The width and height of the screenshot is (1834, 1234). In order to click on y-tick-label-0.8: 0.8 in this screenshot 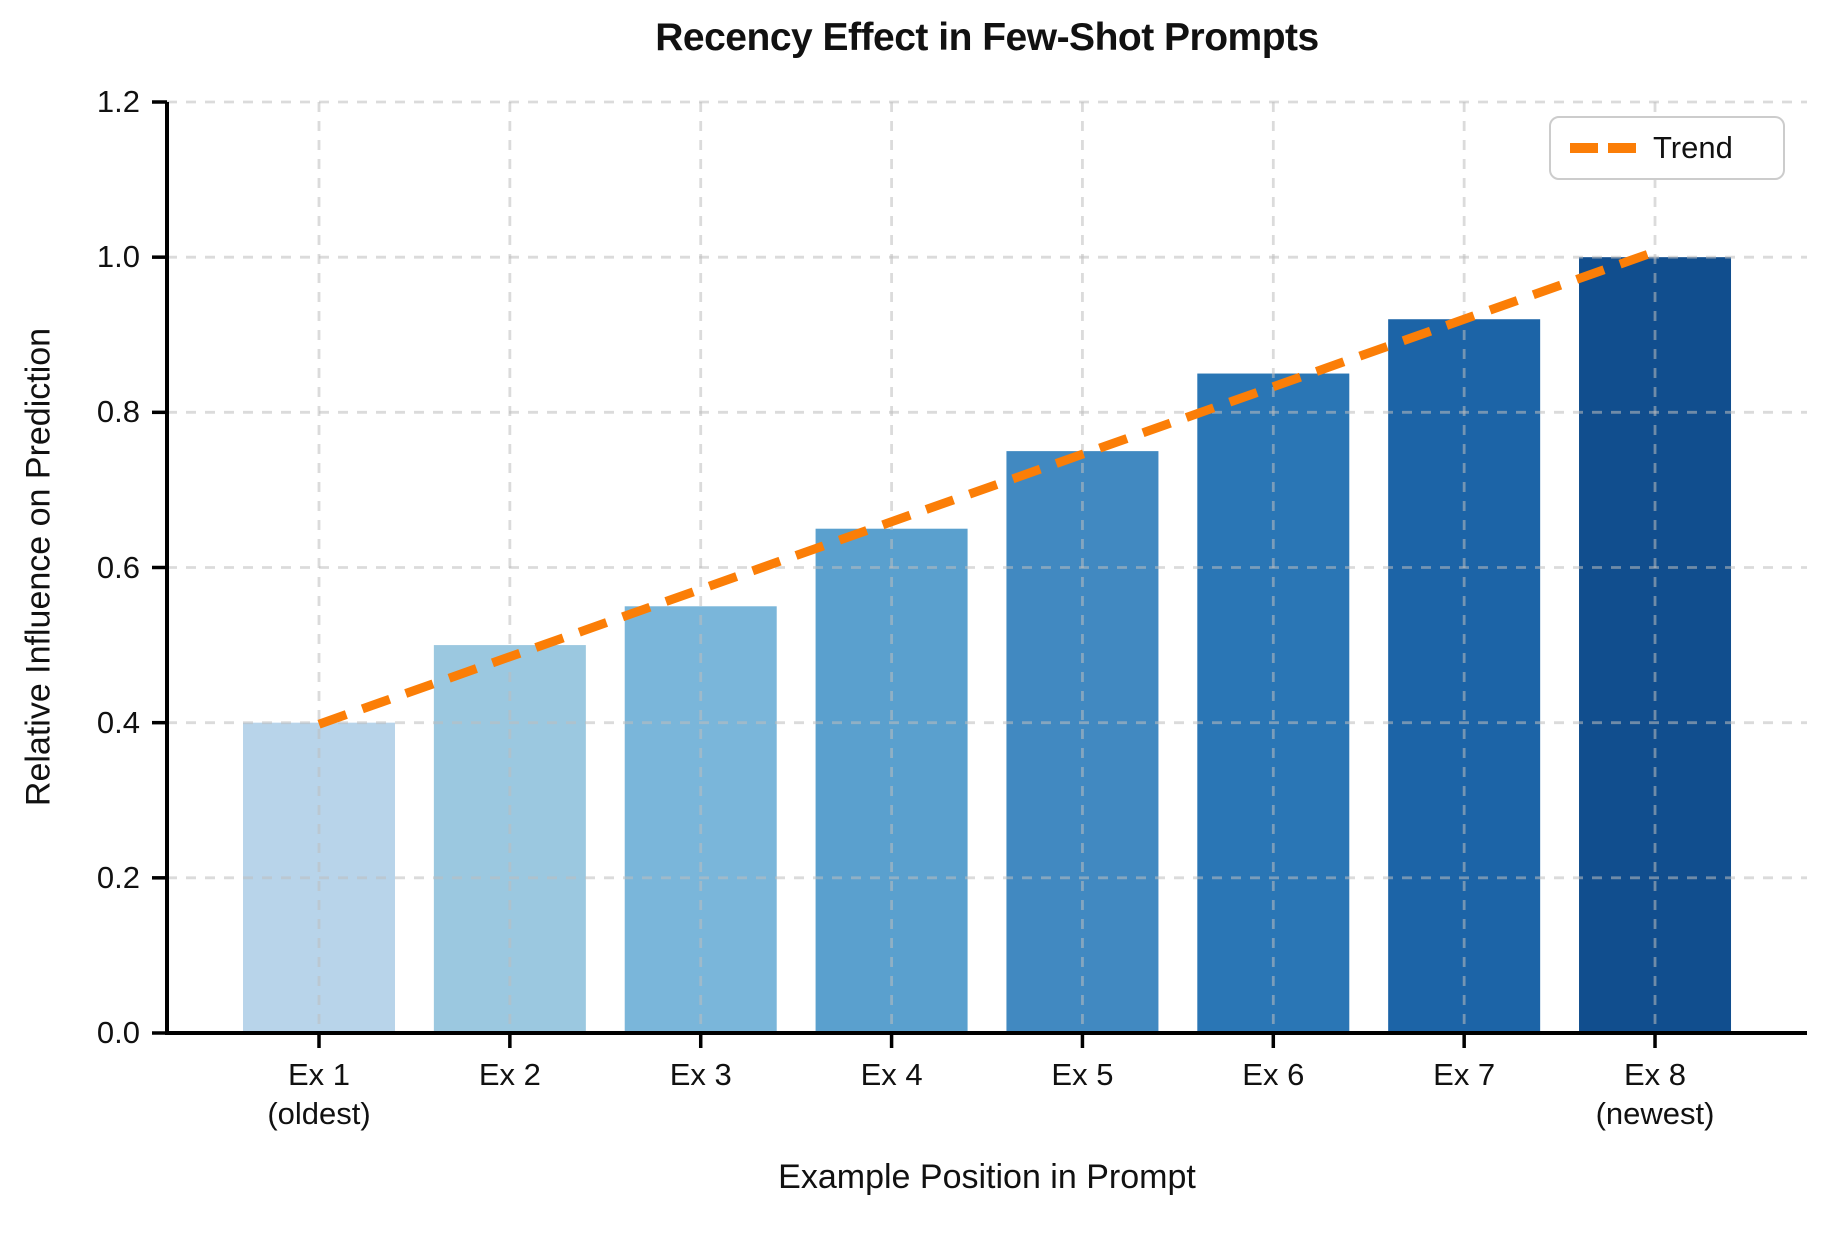, I will do `click(118, 412)`.